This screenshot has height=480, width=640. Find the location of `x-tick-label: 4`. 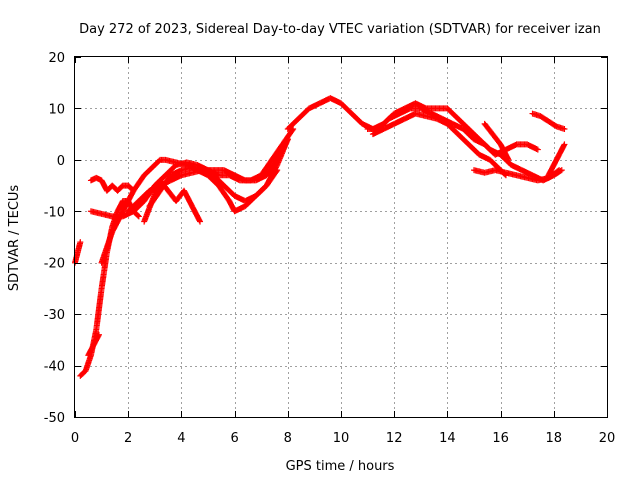

x-tick-label: 4 is located at coordinates (181, 438).